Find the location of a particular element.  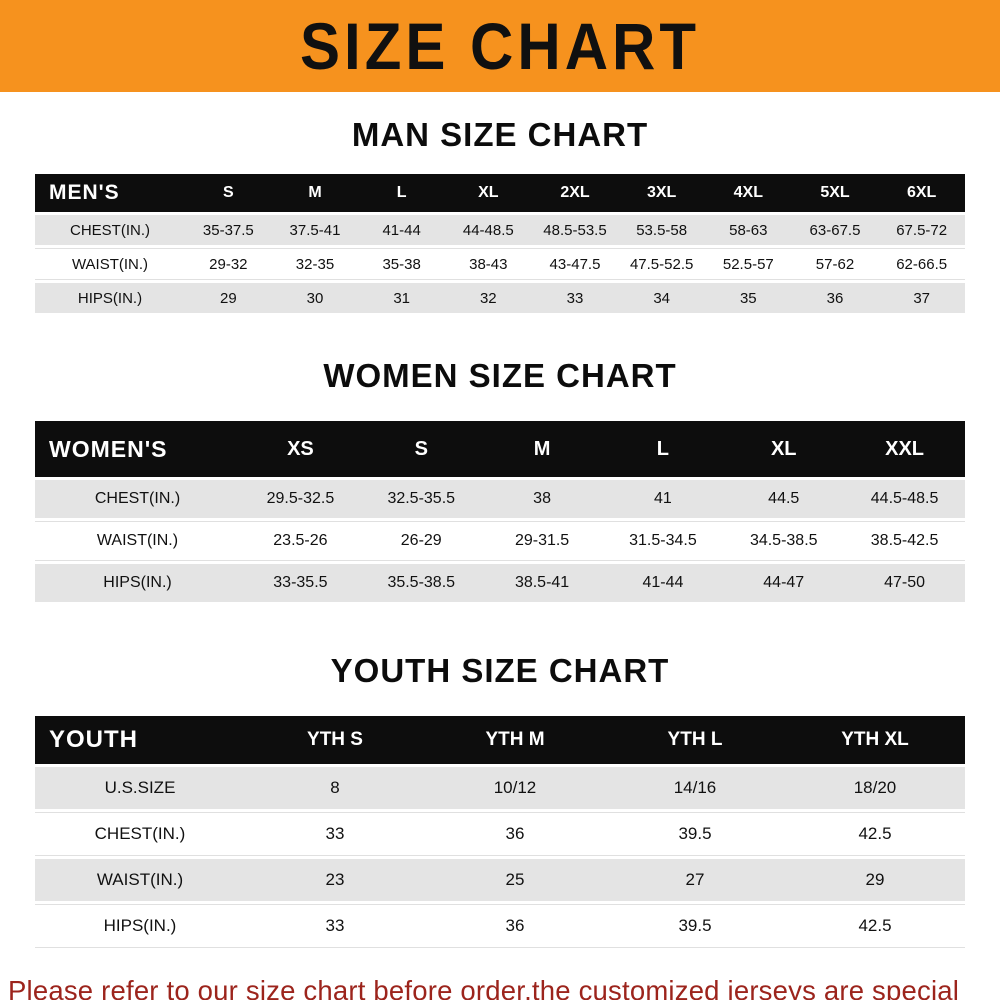

row-label: U.S.SIZE is located at coordinates (140, 787).